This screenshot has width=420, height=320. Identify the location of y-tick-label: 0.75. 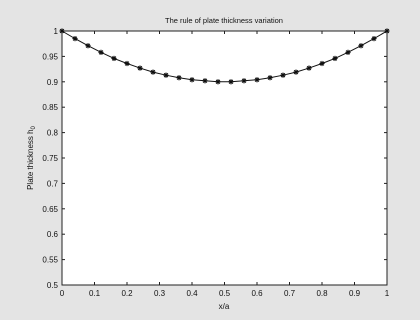
(50, 158).